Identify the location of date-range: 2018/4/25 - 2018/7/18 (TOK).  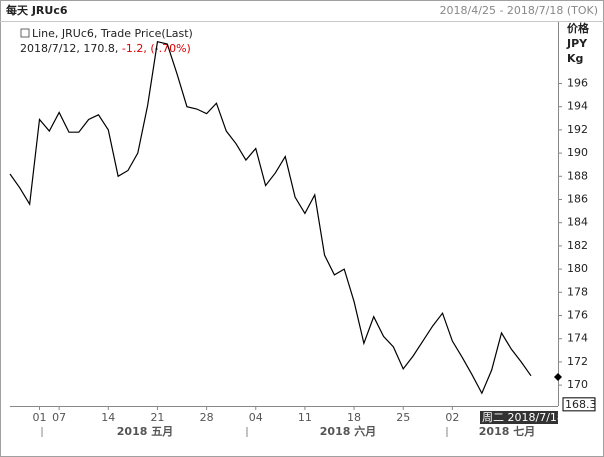
(519, 10).